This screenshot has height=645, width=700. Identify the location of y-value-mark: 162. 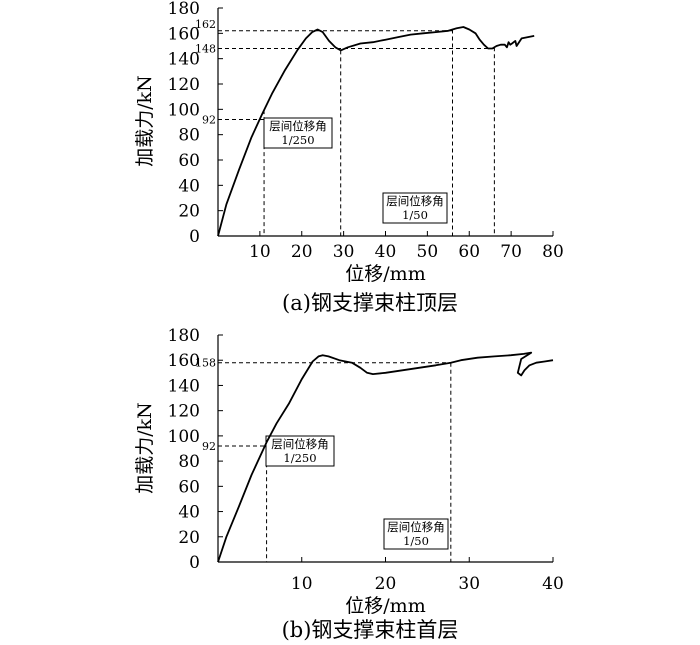
(205, 24).